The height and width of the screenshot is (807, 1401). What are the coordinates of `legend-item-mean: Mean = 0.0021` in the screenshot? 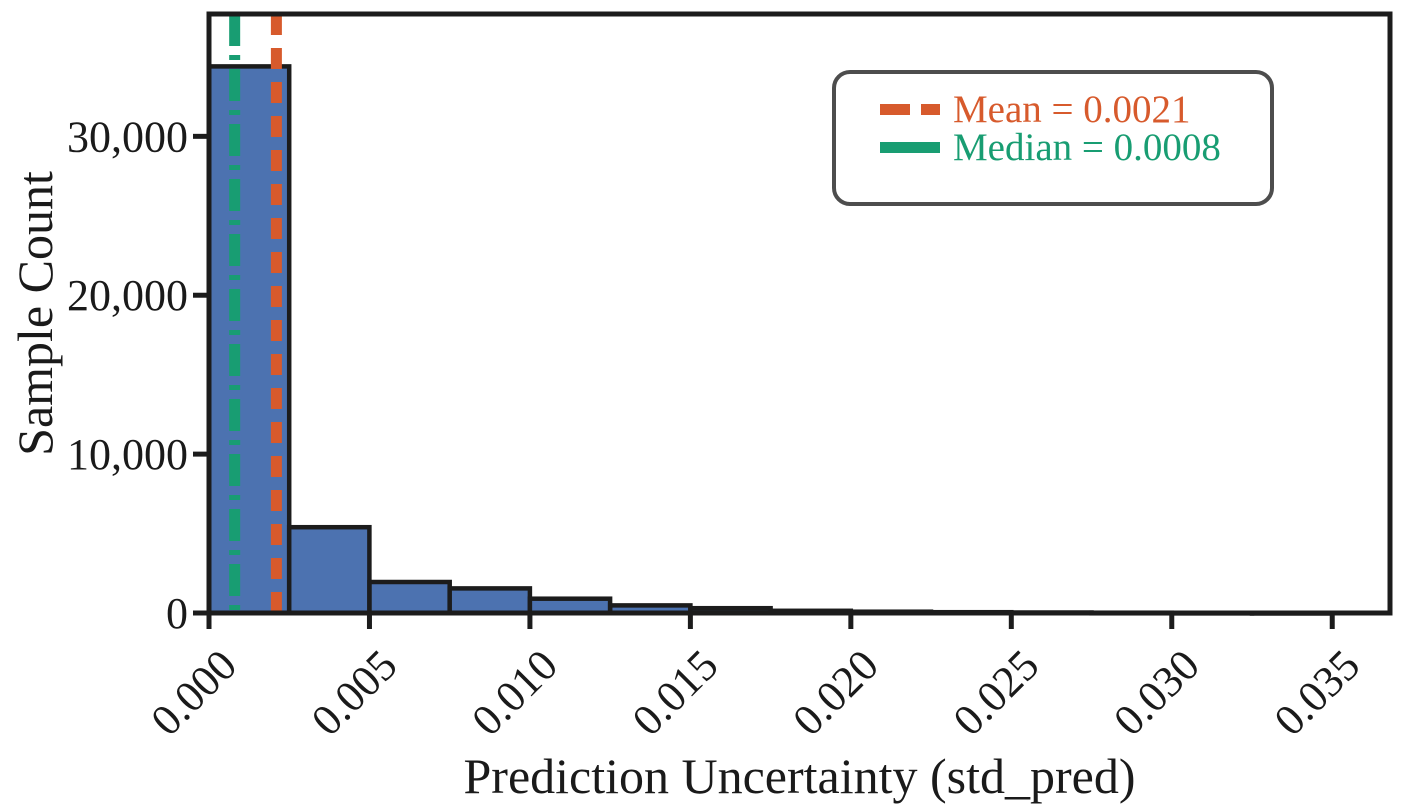 It's located at (1075, 109).